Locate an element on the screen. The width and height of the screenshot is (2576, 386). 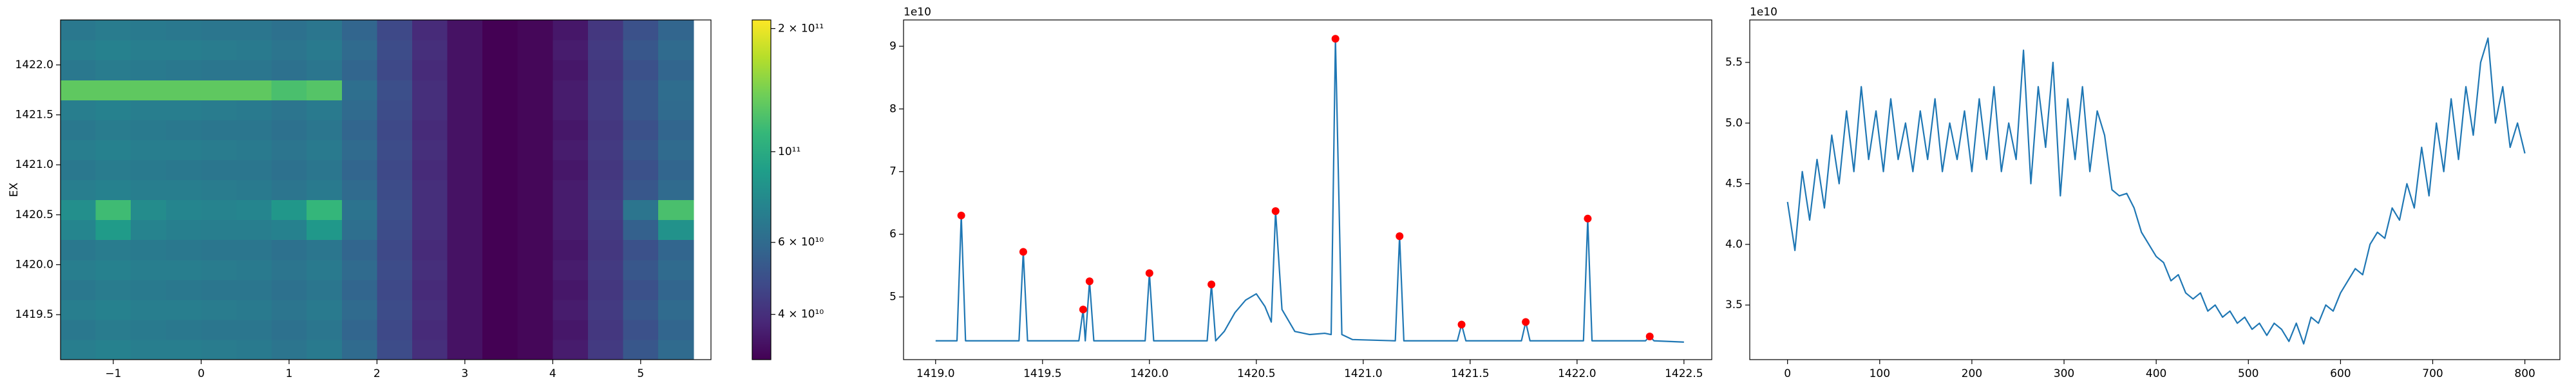
x-tick-label: 4 is located at coordinates (553, 373).